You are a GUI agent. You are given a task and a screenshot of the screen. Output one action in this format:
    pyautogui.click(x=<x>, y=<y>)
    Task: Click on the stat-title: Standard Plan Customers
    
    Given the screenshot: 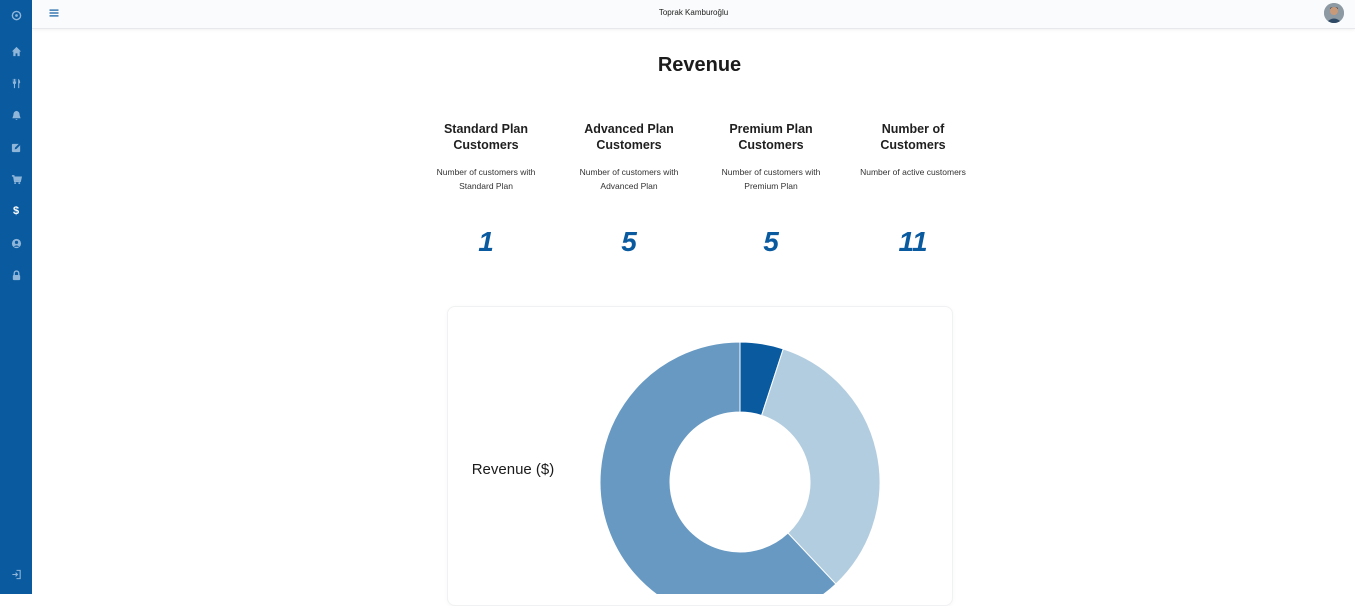 What is the action you would take?
    pyautogui.click(x=486, y=137)
    